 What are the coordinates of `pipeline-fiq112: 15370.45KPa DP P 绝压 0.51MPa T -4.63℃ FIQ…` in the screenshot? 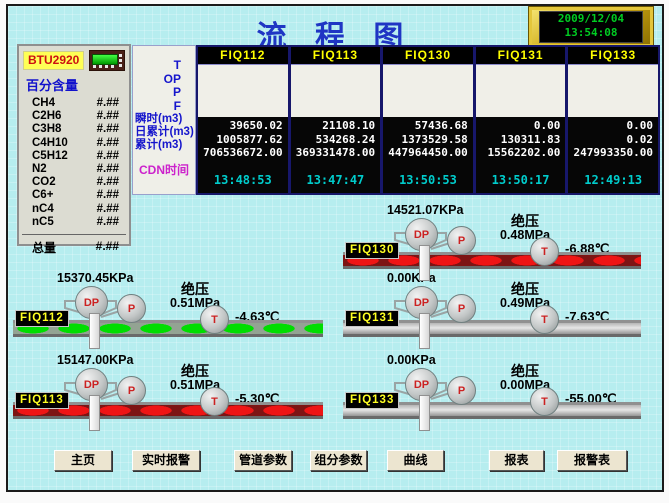 It's located at (168, 312).